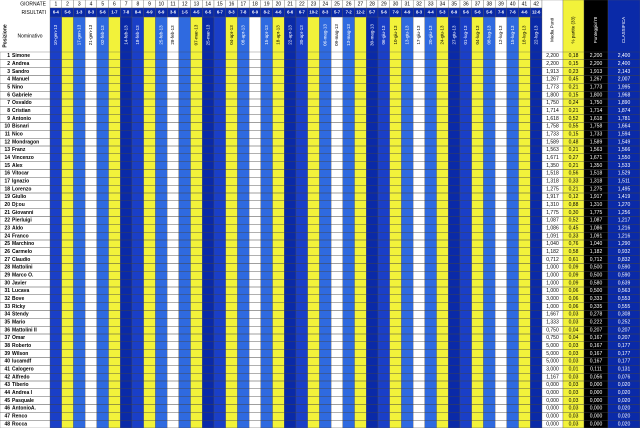  I want to click on stat-value: 1,350, so click(596, 166).